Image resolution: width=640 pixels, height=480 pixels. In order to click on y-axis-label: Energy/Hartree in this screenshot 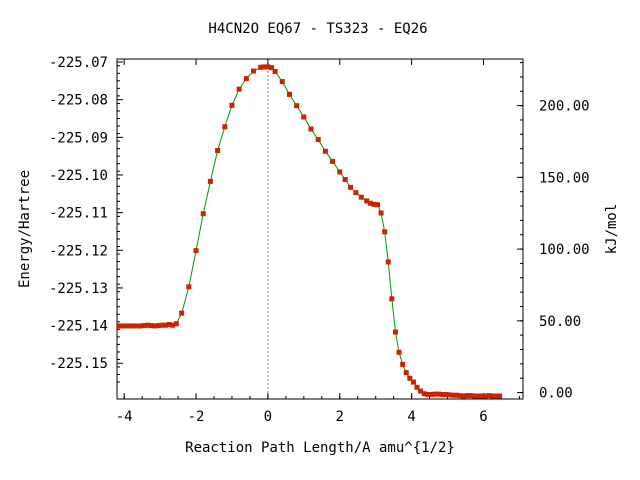, I will do `click(25, 229)`.